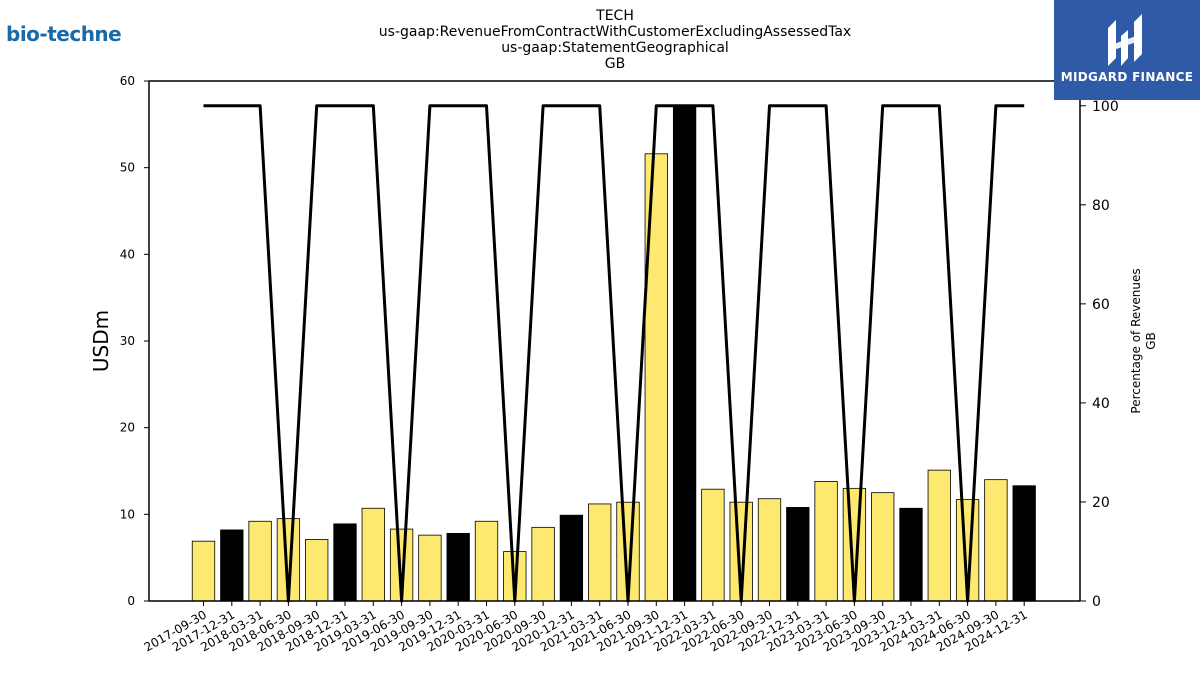 The image size is (1200, 675). Describe the element at coordinates (1099, 354) in the screenshot. I see `right-y-axis-ticks: 0 20 40 60 80 100` at that location.